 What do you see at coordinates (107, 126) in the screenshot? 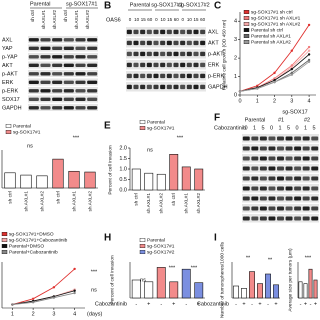
I see `panel-letter: E` at bounding box center [107, 126].